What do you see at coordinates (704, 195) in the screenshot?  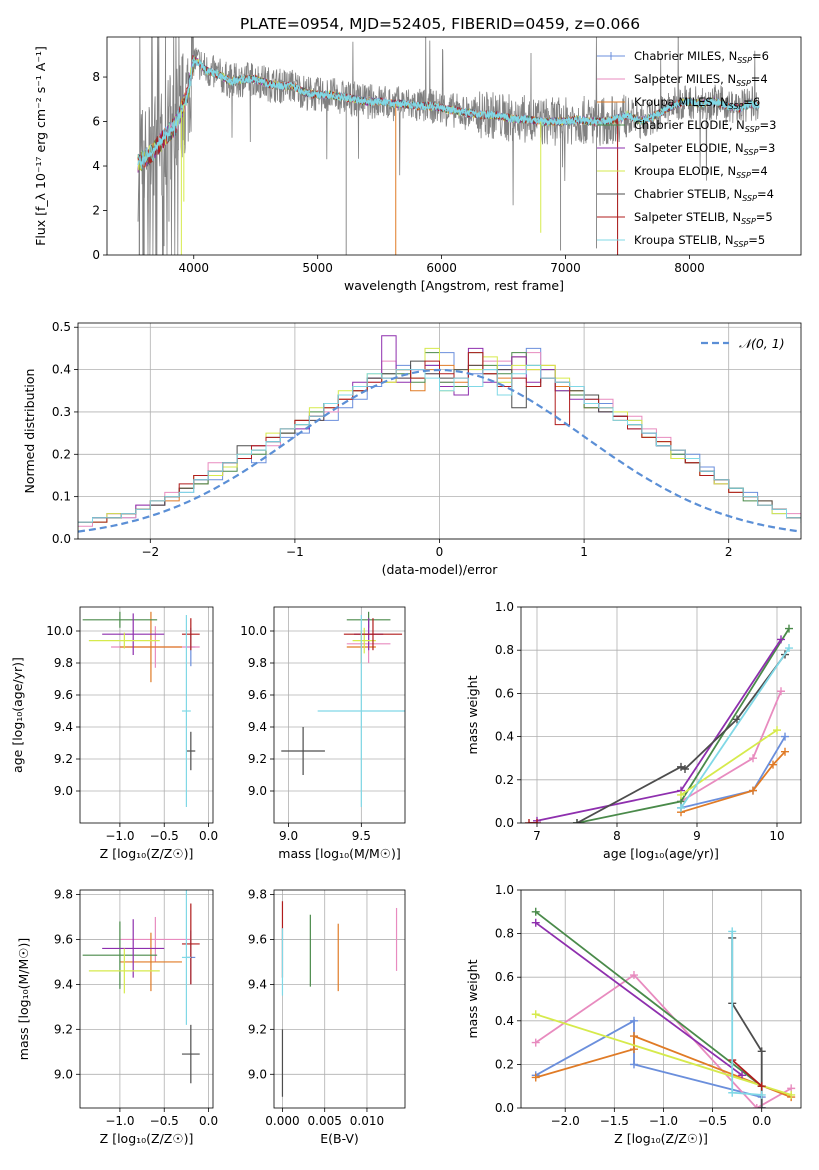 I see `legend-label: Chabrier STELIB, NSSP=4` at bounding box center [704, 195].